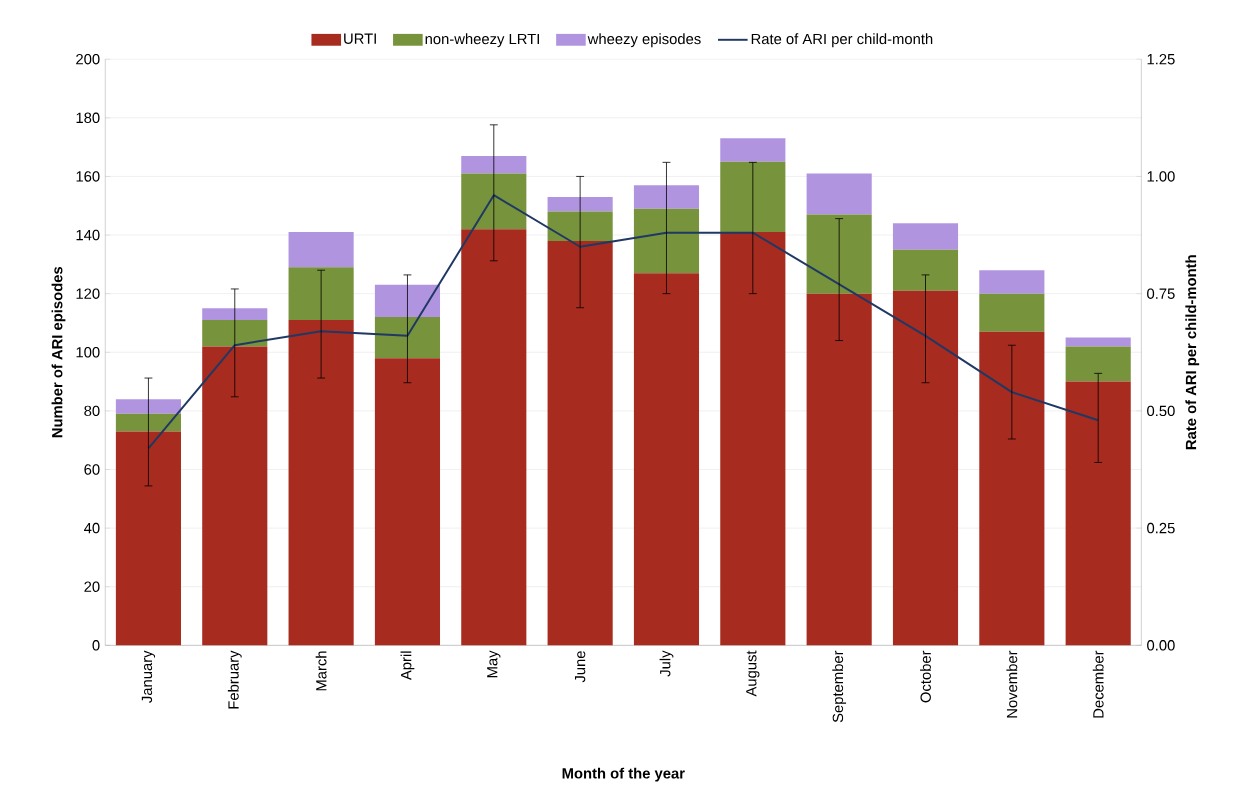  Describe the element at coordinates (1192, 352) in the screenshot. I see `y2-axis-title: Rate of ARI per child-month` at that location.